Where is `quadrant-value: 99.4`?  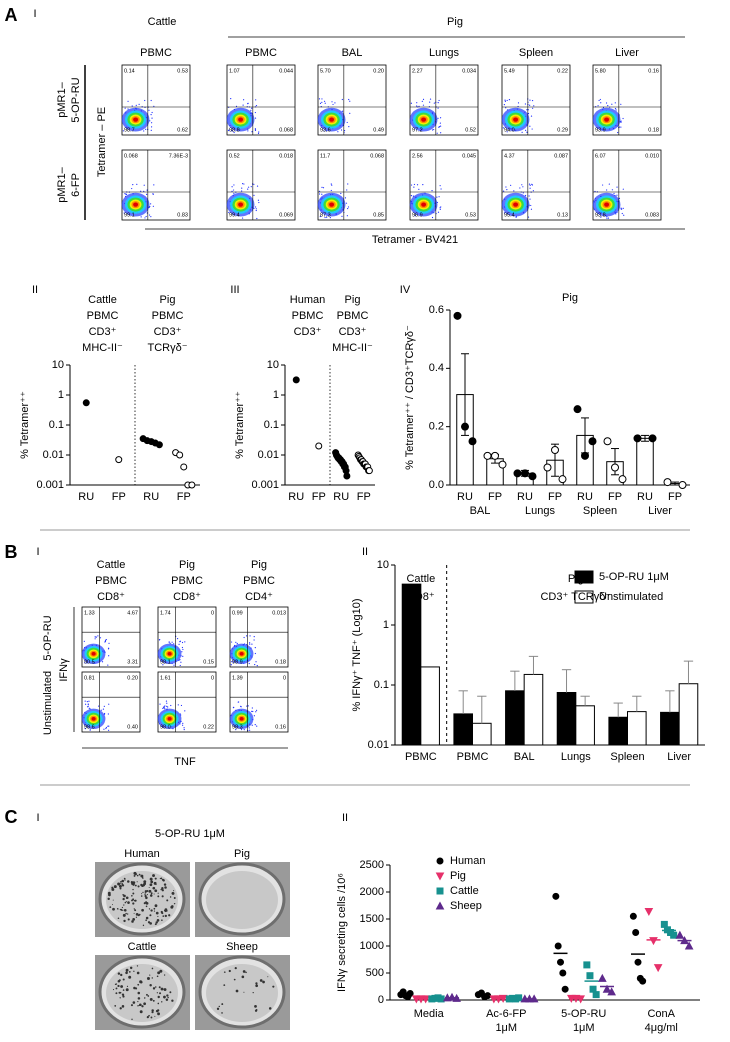 quadrant-value: 99.4 is located at coordinates (234, 215).